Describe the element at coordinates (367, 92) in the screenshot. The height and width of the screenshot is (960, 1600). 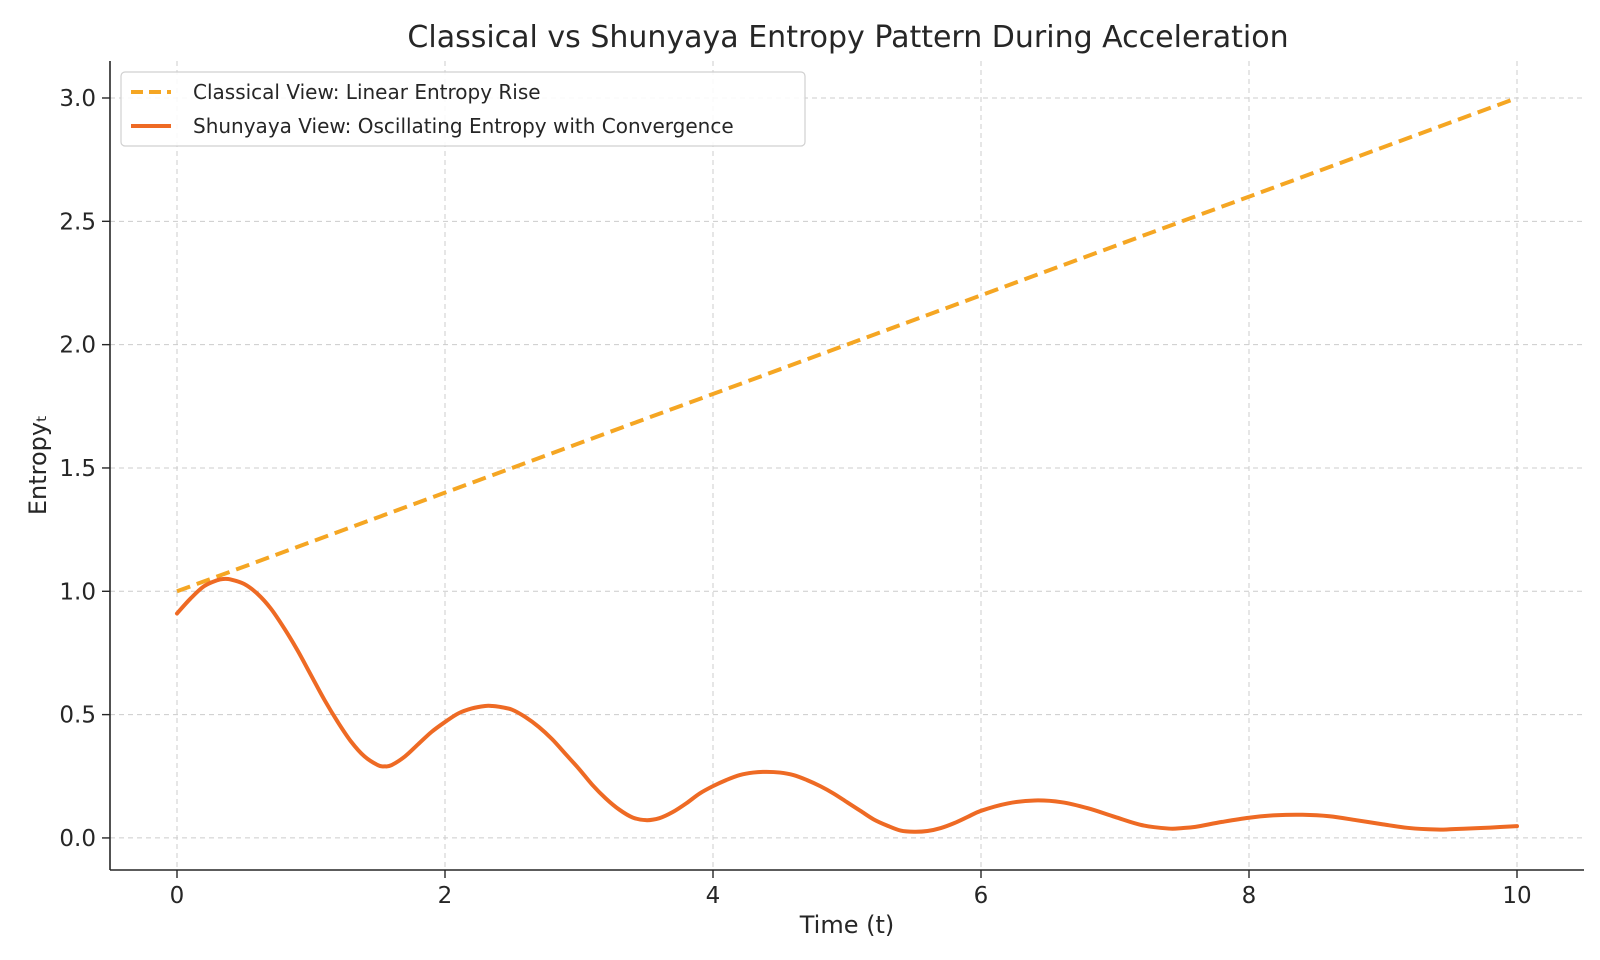
I see `legend-label-classical: Classical View: Linear Entropy Rise` at that location.